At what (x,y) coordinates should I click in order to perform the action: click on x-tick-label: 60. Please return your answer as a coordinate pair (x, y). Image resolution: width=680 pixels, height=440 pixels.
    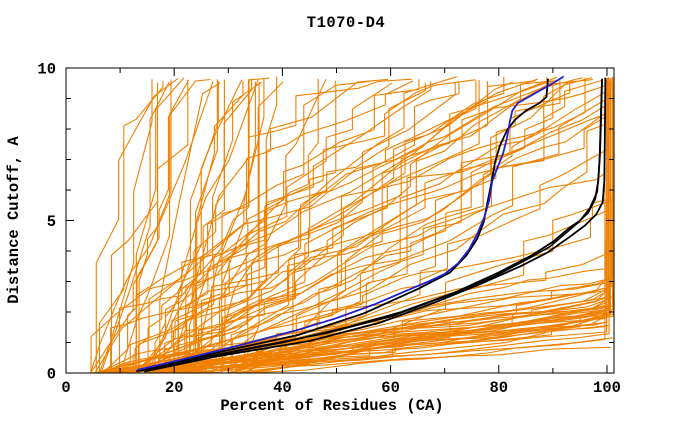
    Looking at the image, I should click on (390, 388).